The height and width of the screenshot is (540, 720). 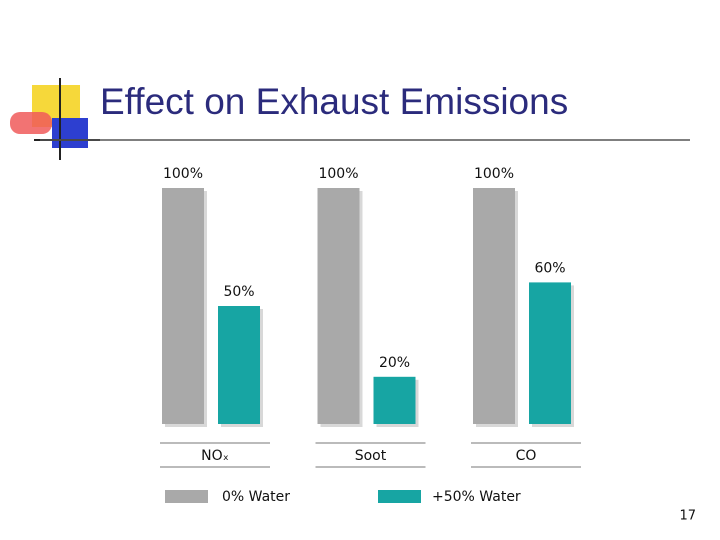 I want to click on slide-title: Effect on Exhaust Emissions, so click(x=334, y=101).